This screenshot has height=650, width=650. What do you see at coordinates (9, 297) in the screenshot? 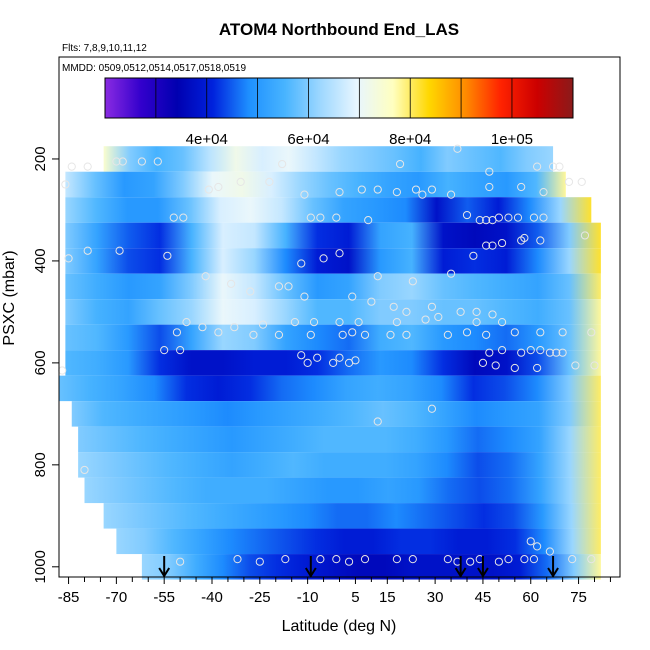
I see `y-axis-title: PSXC (mbar)` at bounding box center [9, 297].